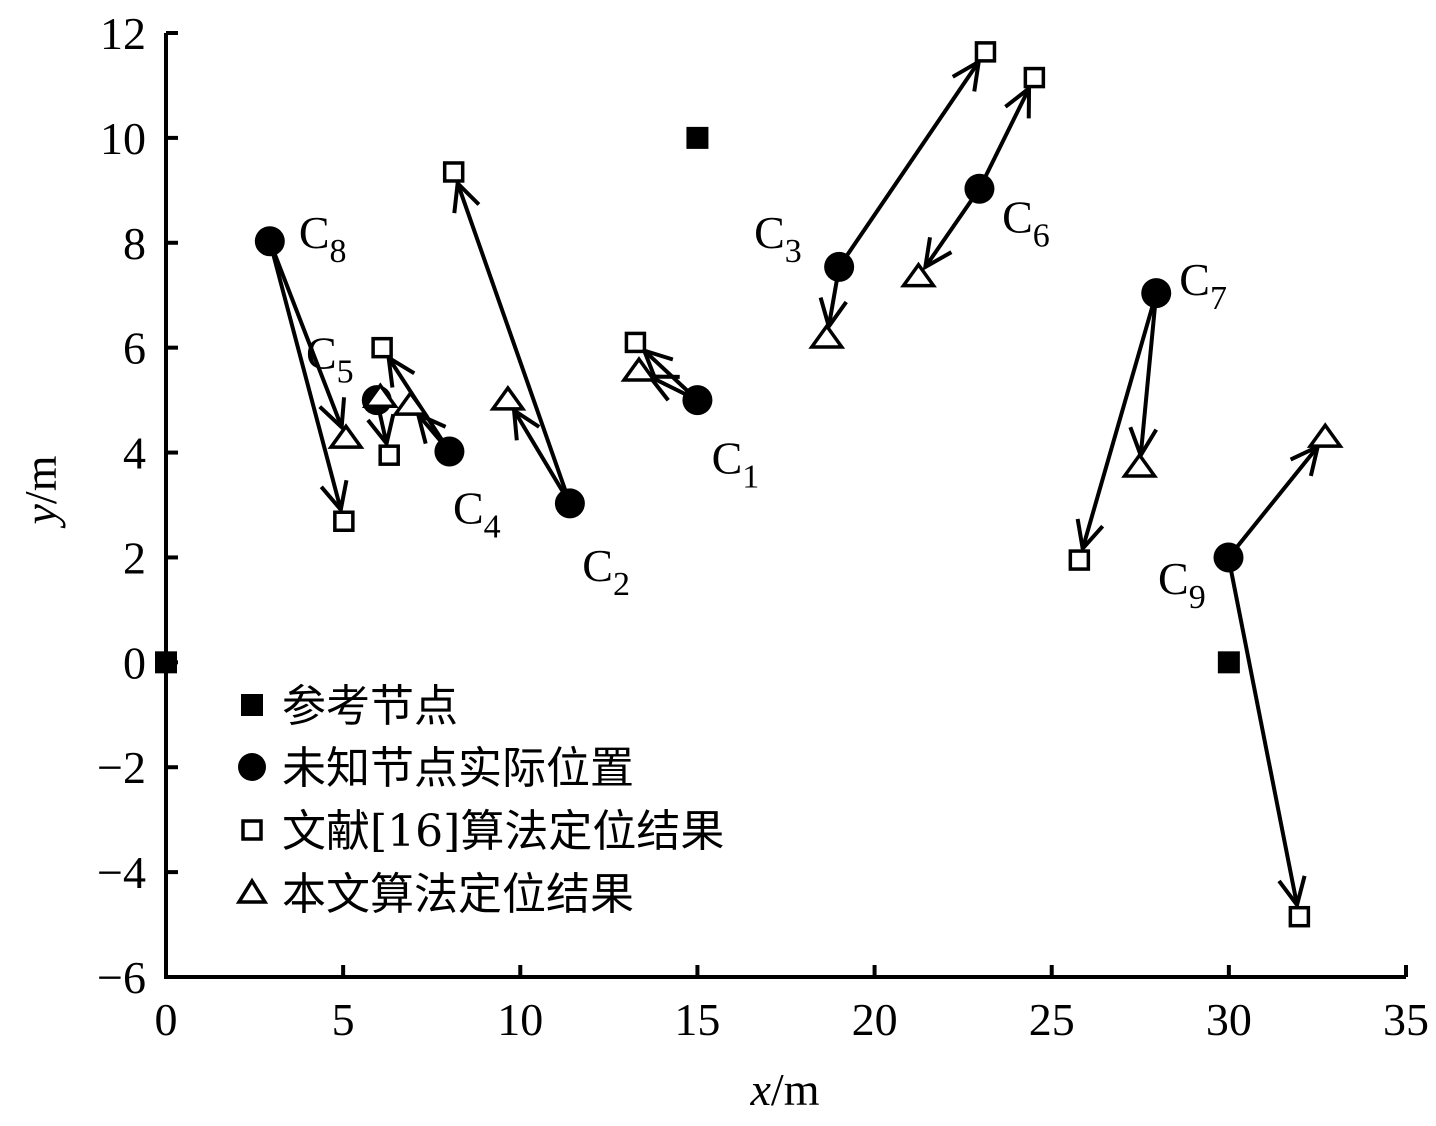 This screenshot has width=1436, height=1126. What do you see at coordinates (134, 557) in the screenshot?
I see `y-tick-label: 2` at bounding box center [134, 557].